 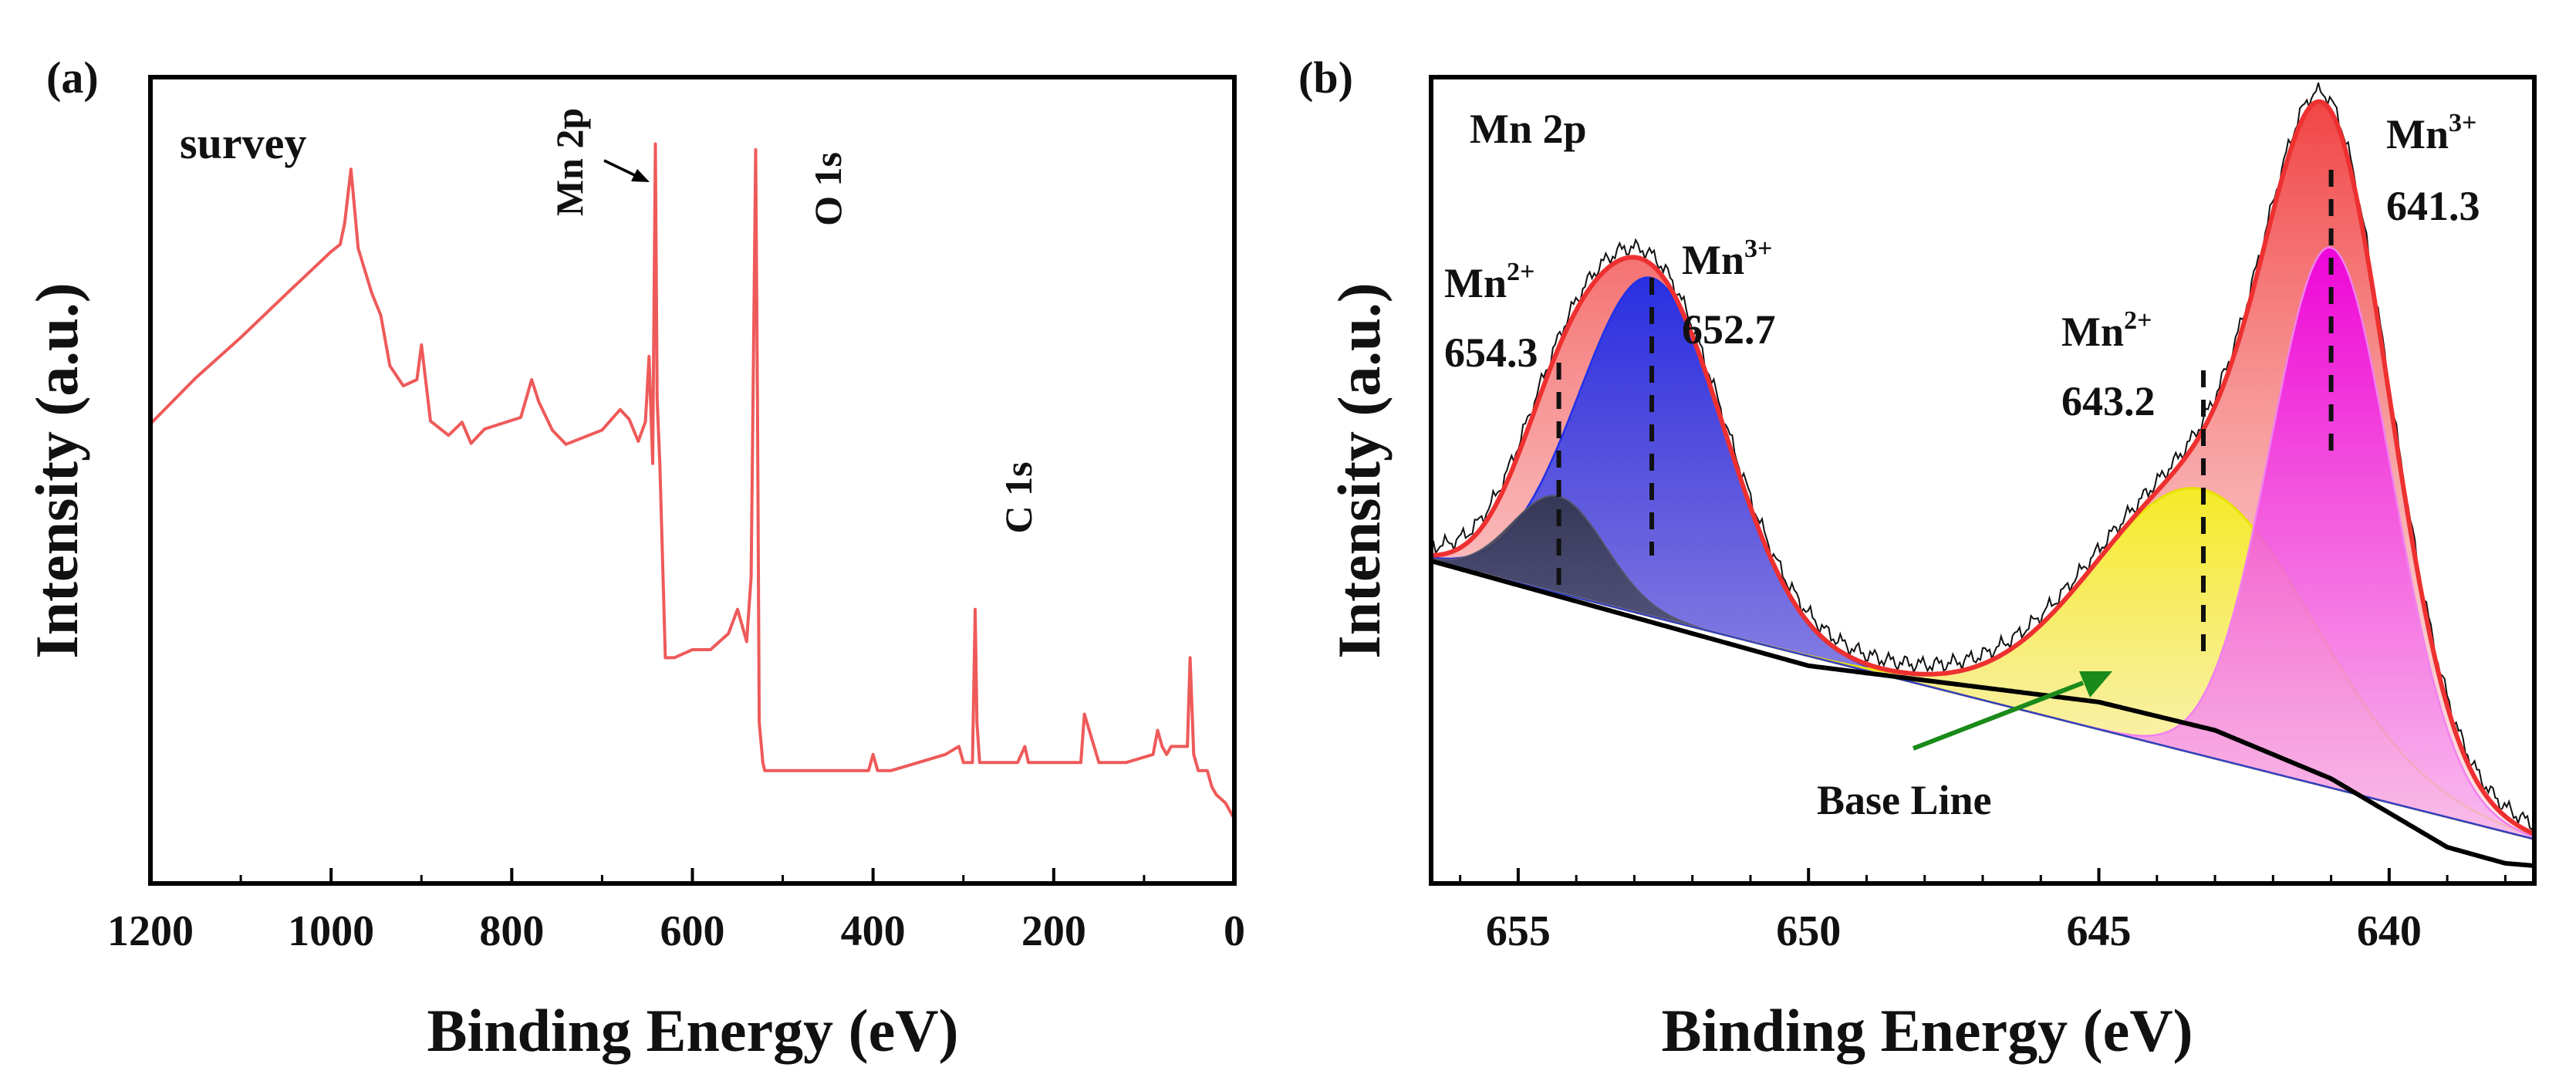 I want to click on panel-a-xtick-label: 200, so click(x=1053, y=931).